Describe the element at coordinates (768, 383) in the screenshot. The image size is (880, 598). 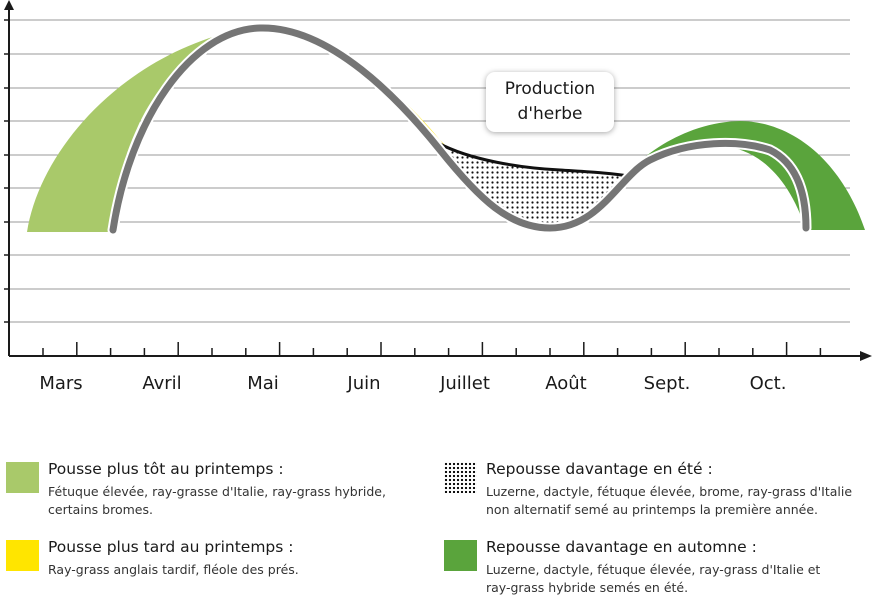
I see `x-tick-label: Oct.` at that location.